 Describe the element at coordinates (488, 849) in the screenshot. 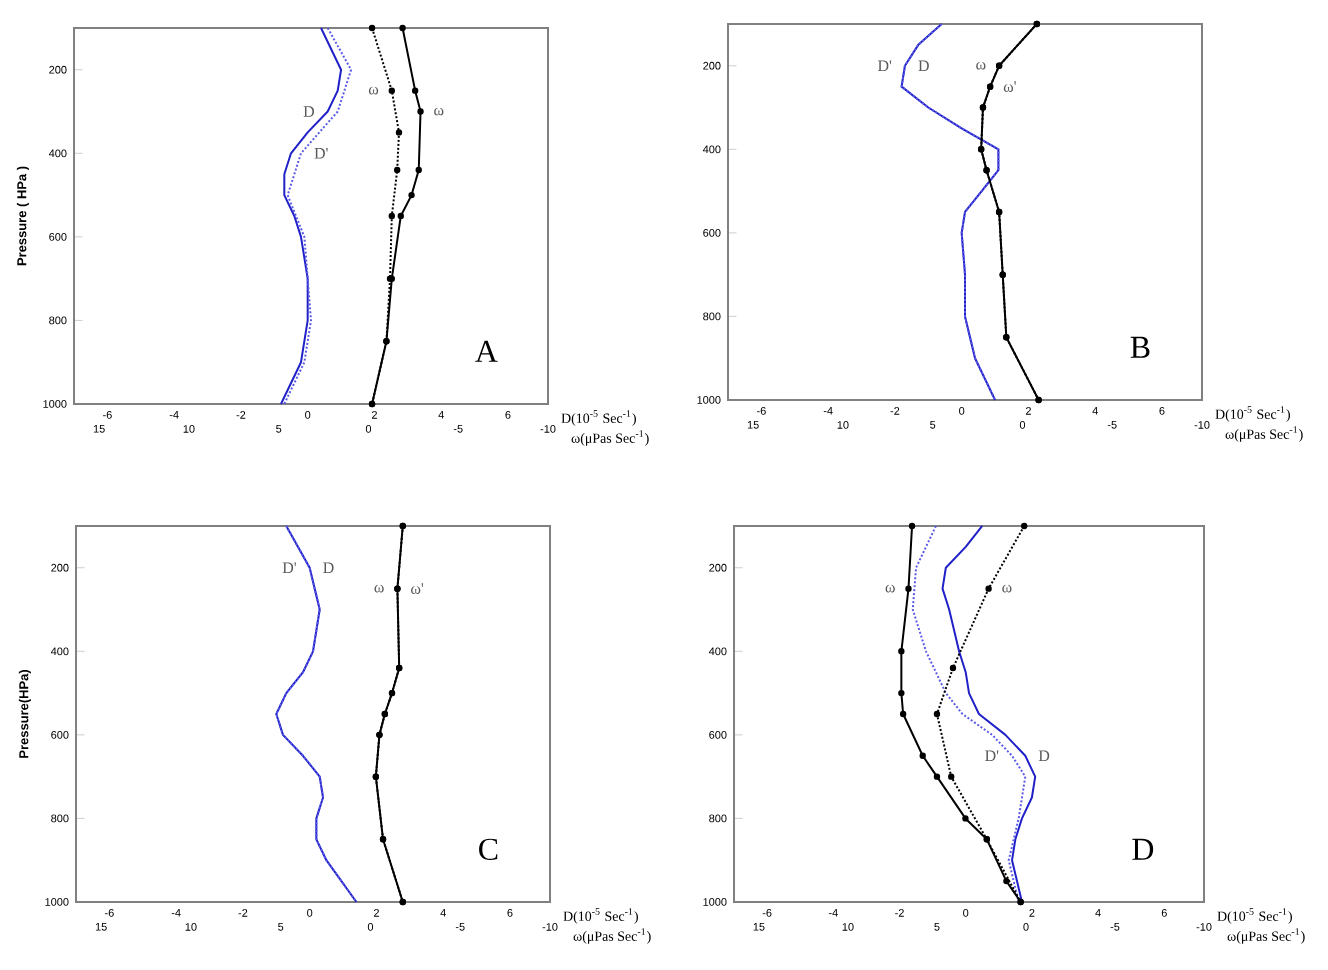

I see `annotation: C` at that location.